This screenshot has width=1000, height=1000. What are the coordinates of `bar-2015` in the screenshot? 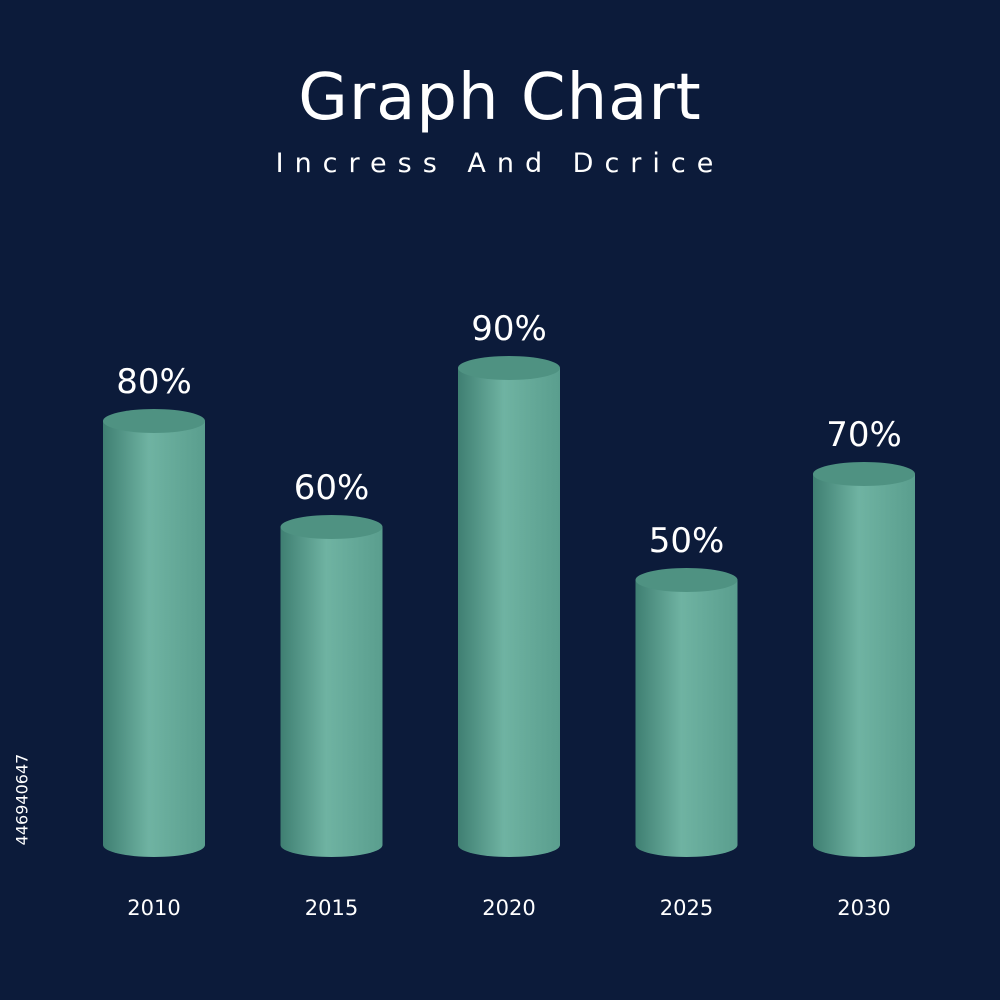 It's located at (331, 686).